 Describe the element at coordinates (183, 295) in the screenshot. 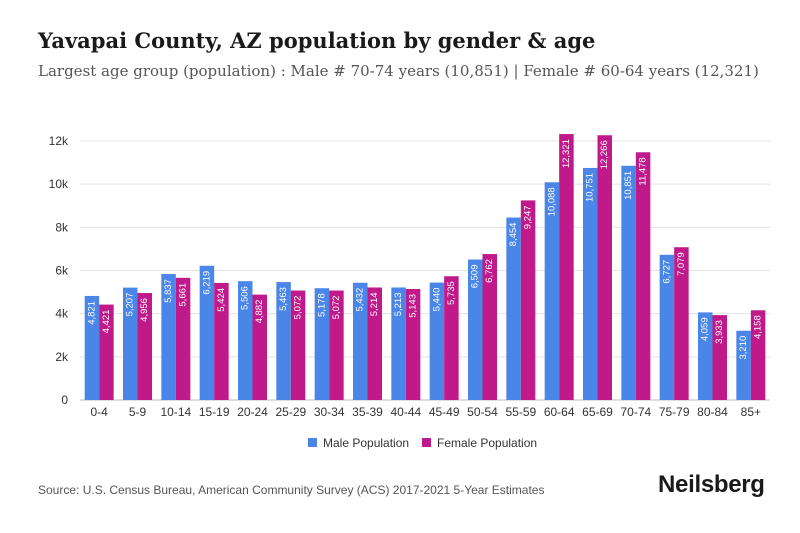

I see `data-label: 5,661` at that location.